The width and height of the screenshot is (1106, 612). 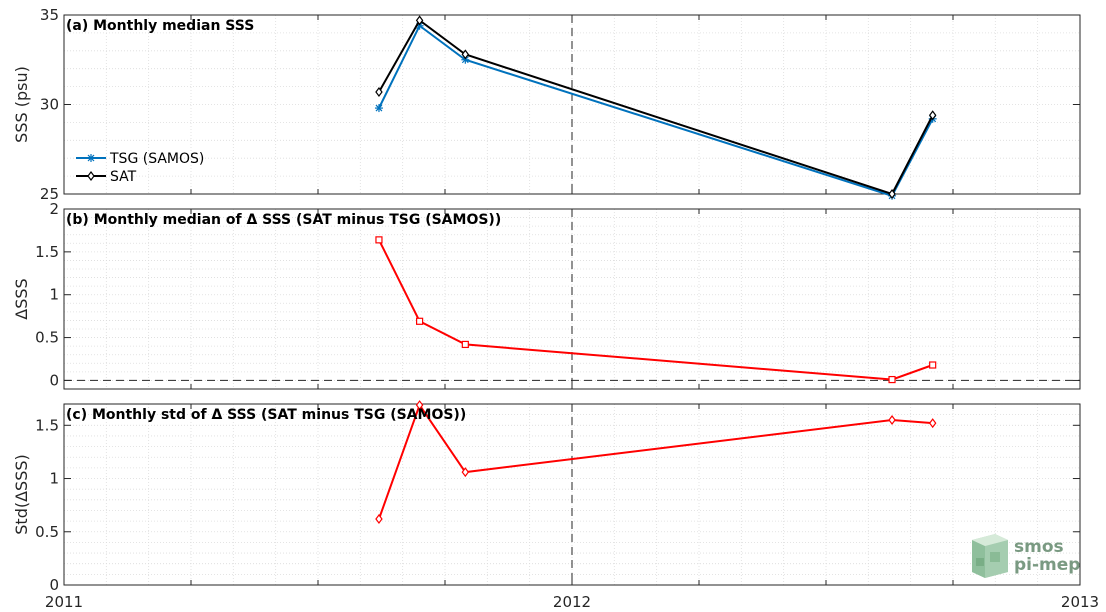 I want to click on legend-label: SAT, so click(x=123, y=177).